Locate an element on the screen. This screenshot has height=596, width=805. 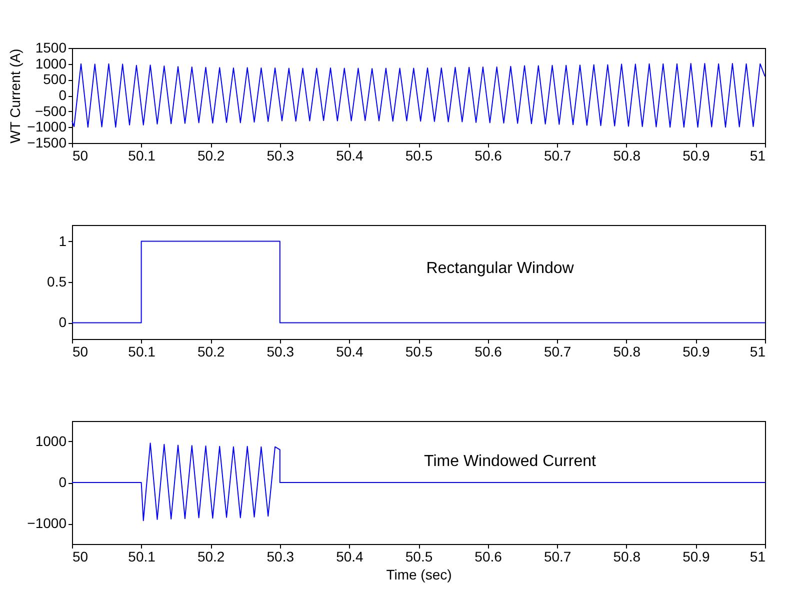
y-tick-label: 0.5 is located at coordinates (57, 282).